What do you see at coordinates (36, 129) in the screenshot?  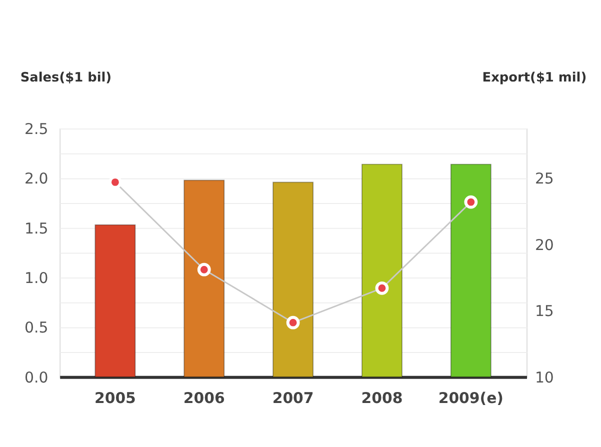 I see `y-tick-label: 2.5` at bounding box center [36, 129].